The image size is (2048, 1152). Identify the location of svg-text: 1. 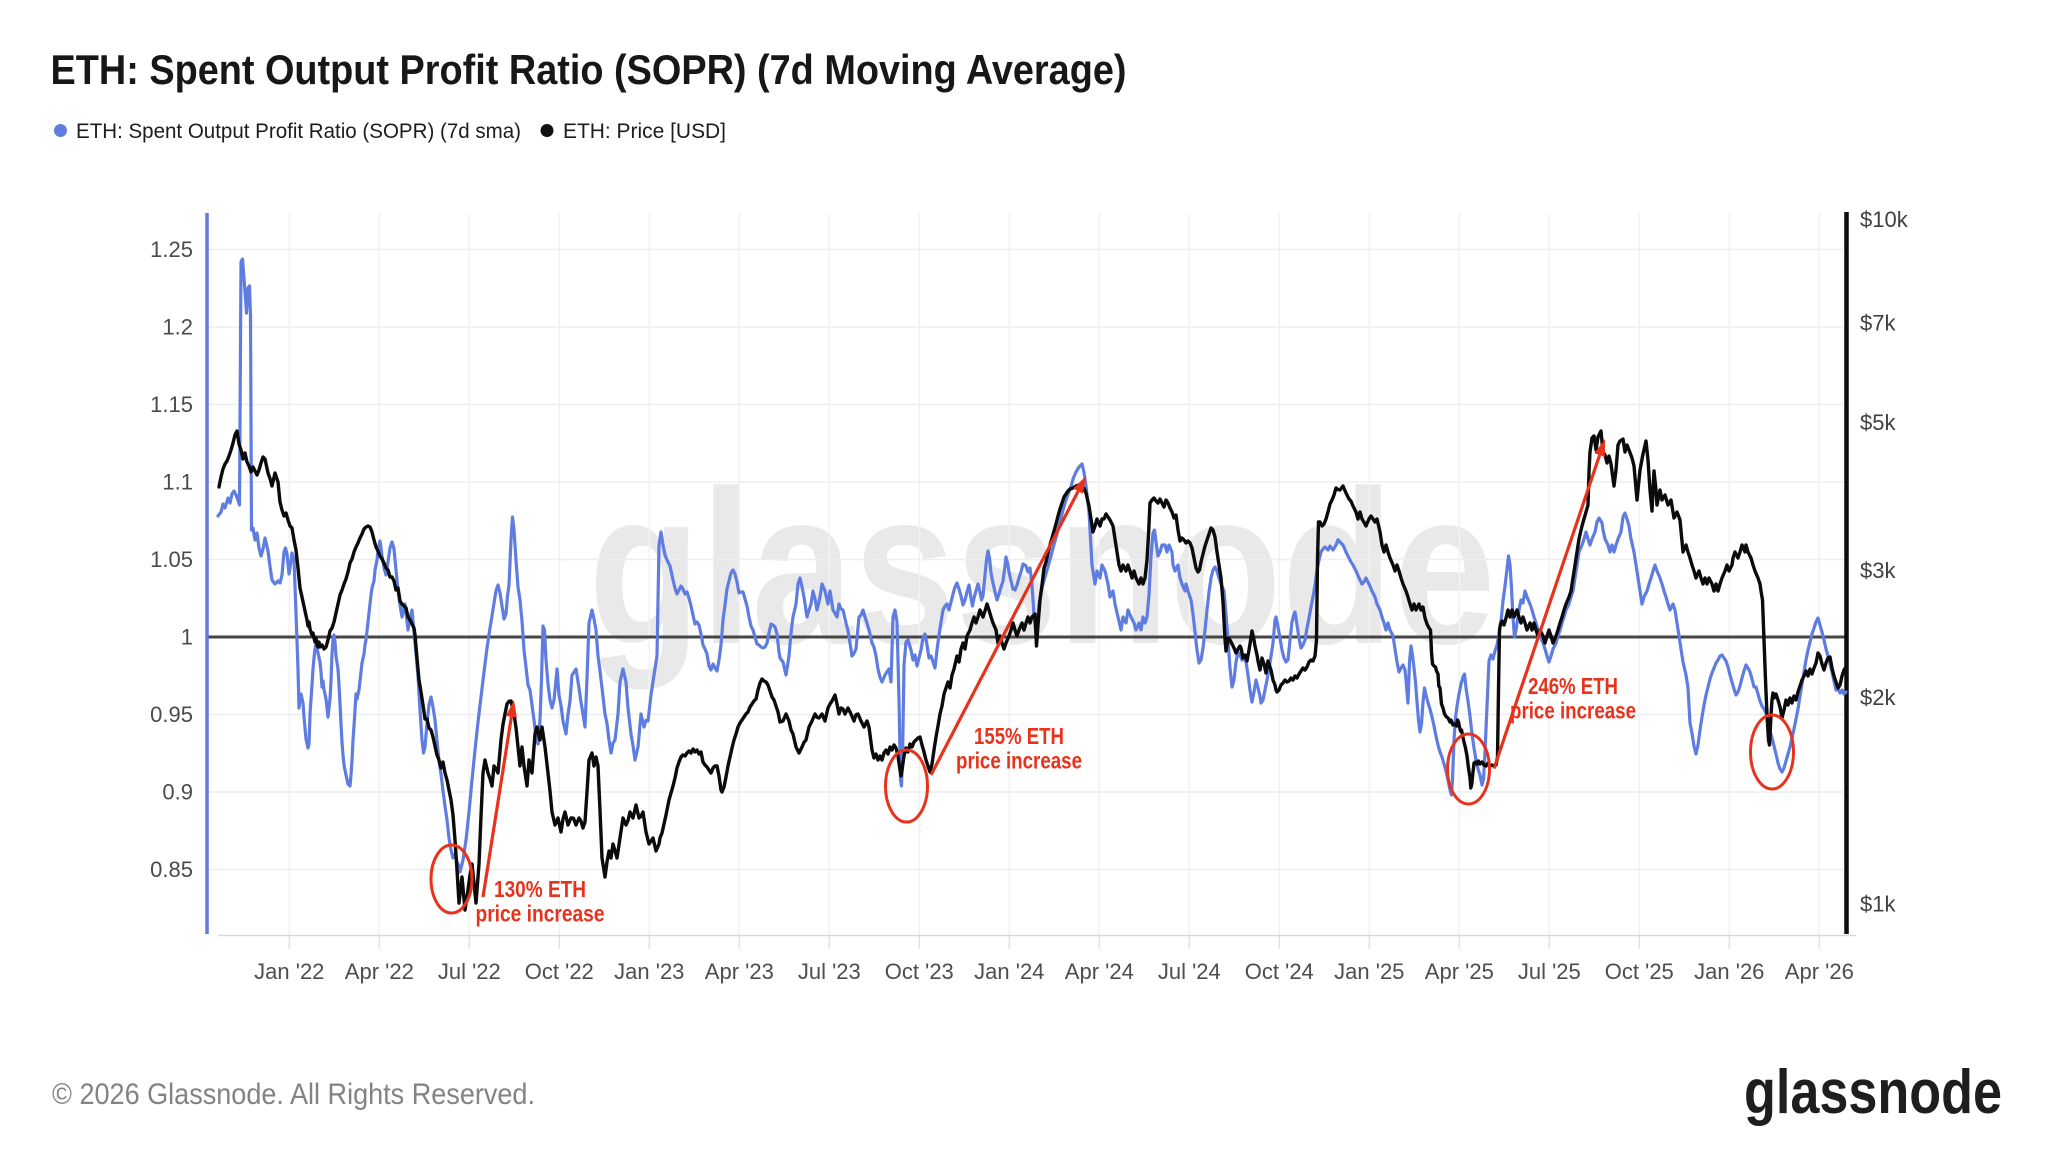
(187, 637).